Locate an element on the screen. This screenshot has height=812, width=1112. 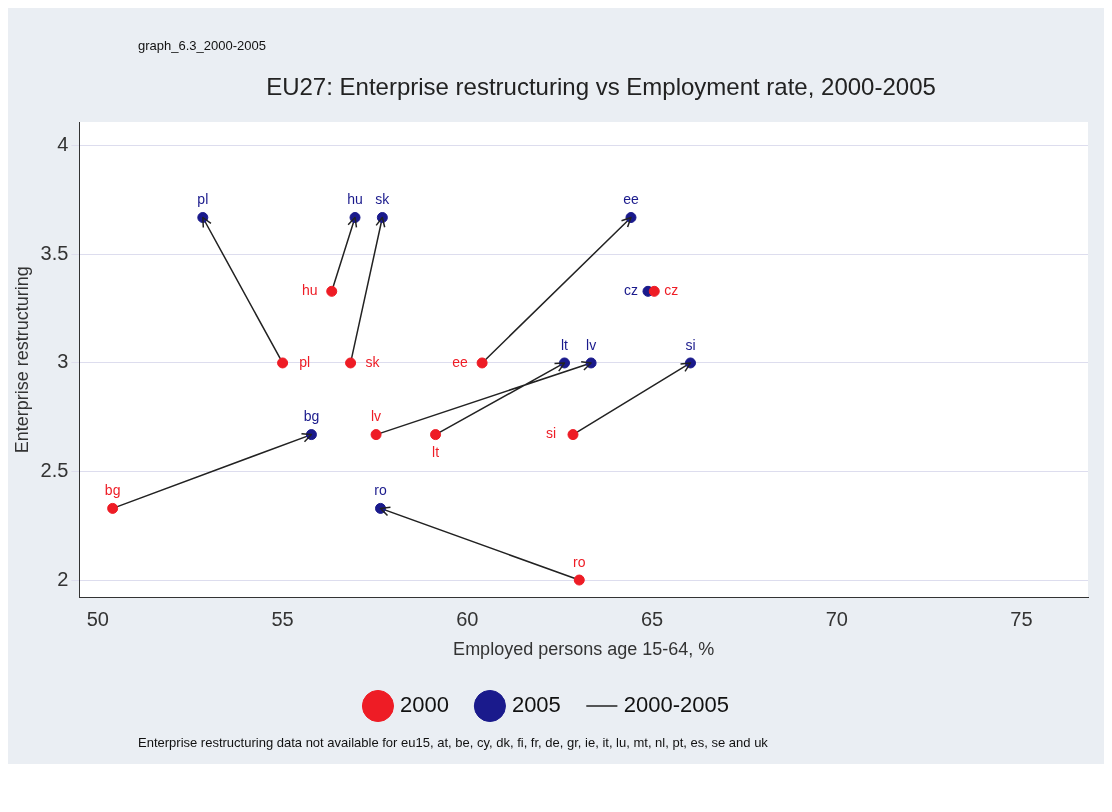
y-tick-label: 3 is located at coordinates (63, 361).